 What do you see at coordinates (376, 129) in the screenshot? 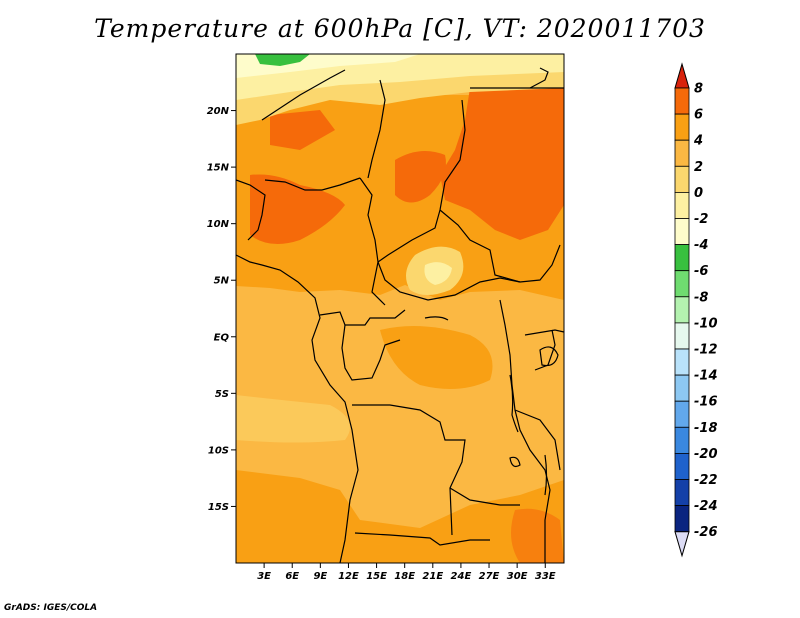
I see `border-niger-chad` at bounding box center [376, 129].